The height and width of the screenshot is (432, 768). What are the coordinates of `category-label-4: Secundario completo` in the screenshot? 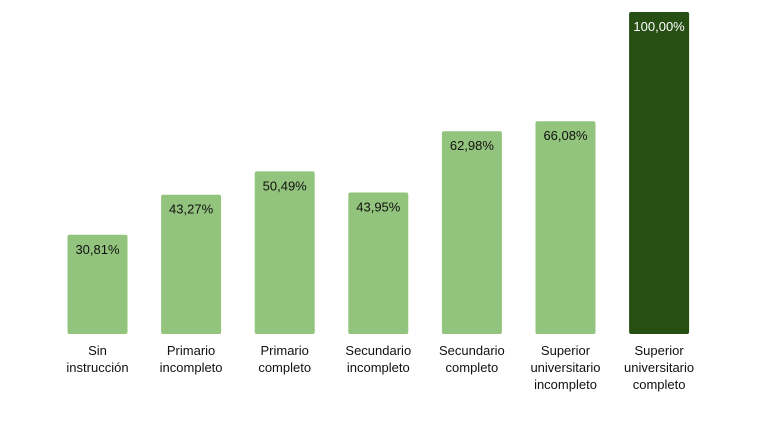 It's located at (472, 359).